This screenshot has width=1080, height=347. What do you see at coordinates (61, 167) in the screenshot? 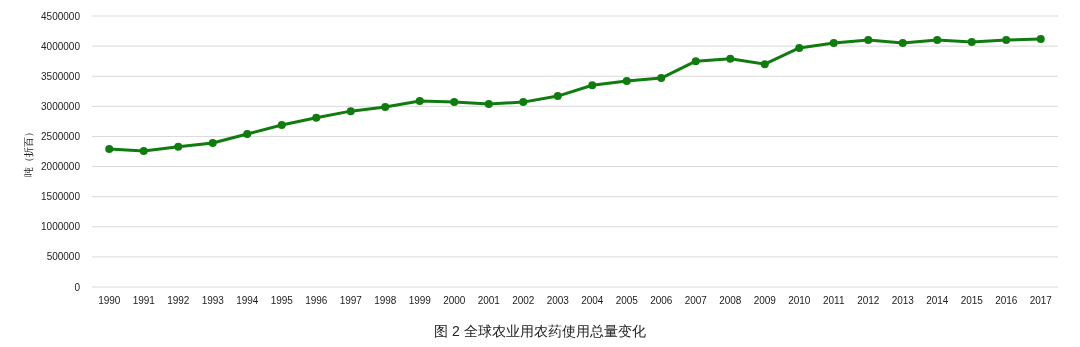
I see `y-tick-label: 2000000` at bounding box center [61, 167].